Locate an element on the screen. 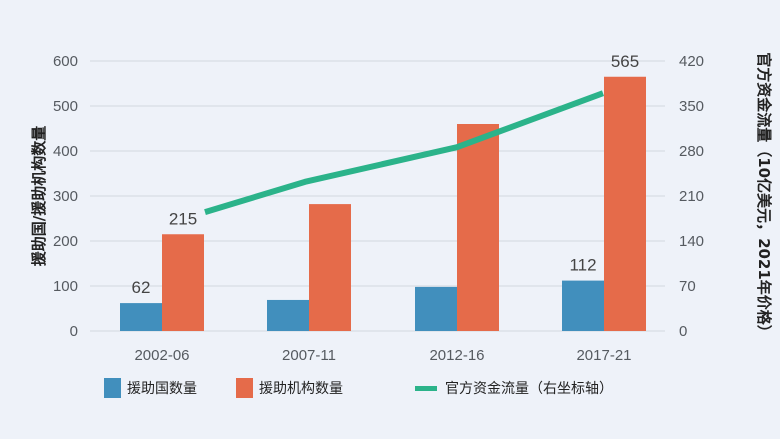  legend-label: 援助国数量 is located at coordinates (162, 389).